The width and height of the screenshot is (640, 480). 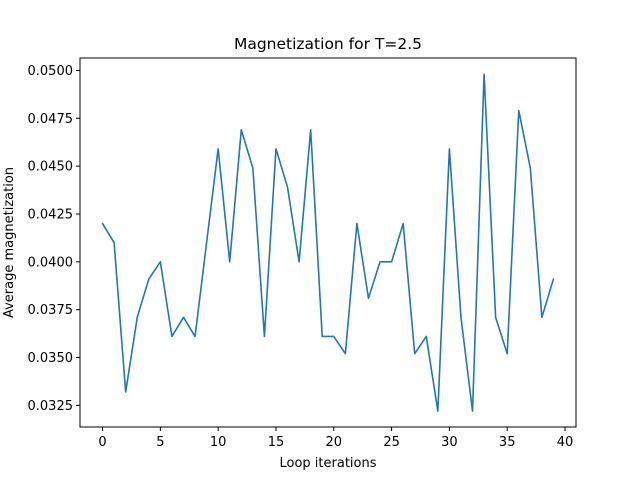 What do you see at coordinates (565, 442) in the screenshot?
I see `x-tick-label: 40` at bounding box center [565, 442].